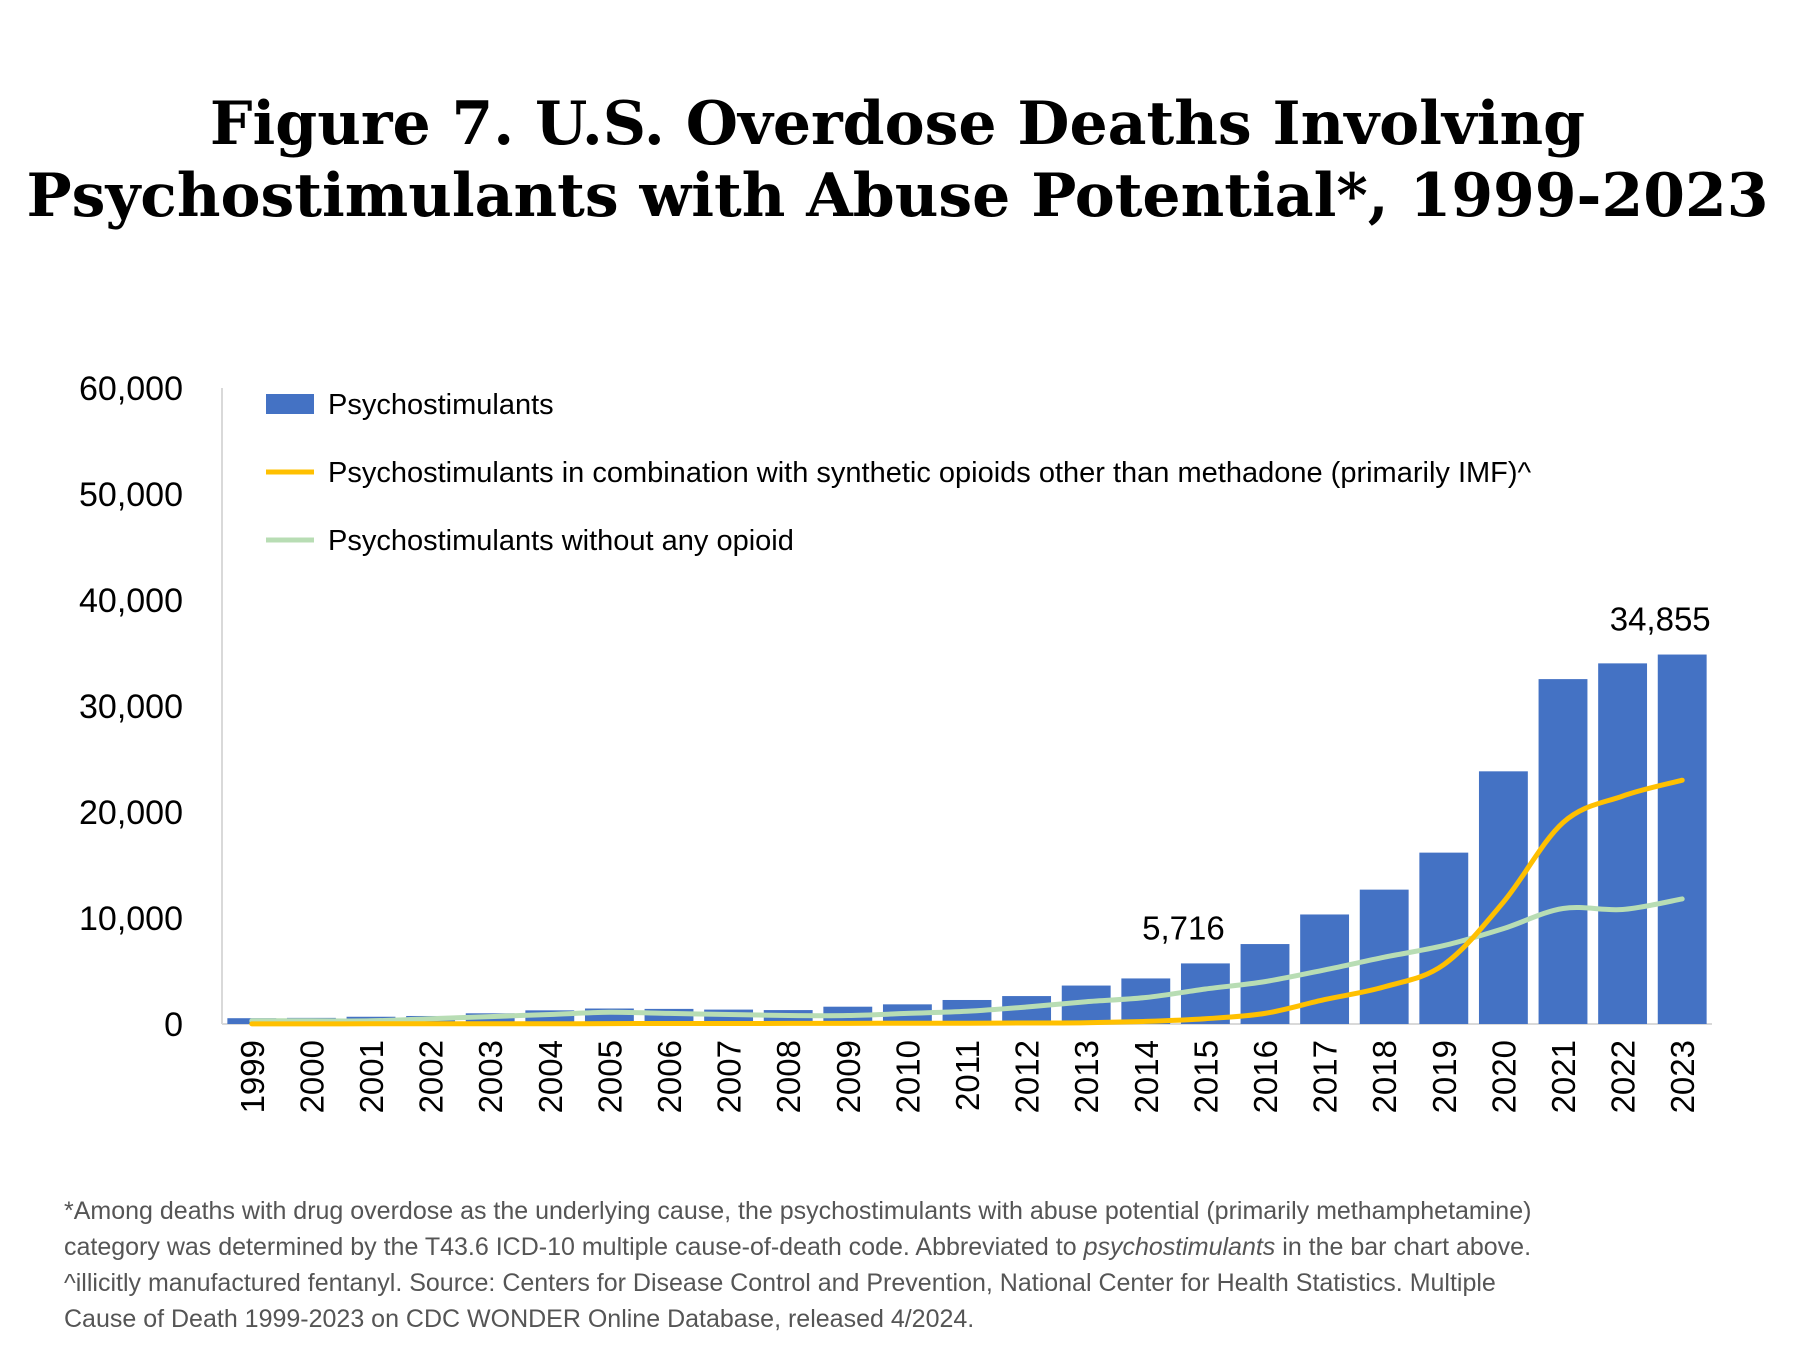 The image size is (1795, 1354). Describe the element at coordinates (131, 919) in the screenshot. I see `y-tick-label: 10,000` at that location.